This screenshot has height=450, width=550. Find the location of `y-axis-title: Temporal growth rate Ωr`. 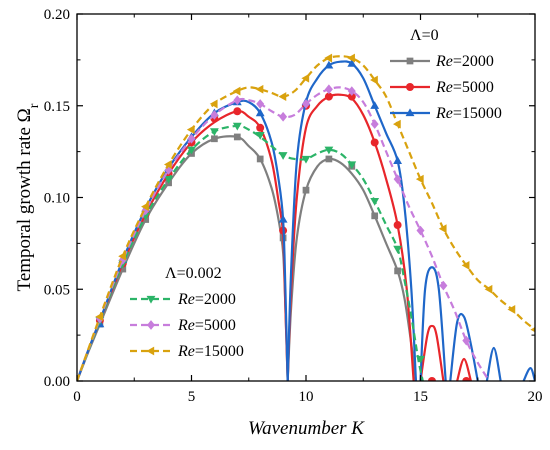

y-axis-title: Temporal growth rate Ωr is located at coordinates (28, 197).